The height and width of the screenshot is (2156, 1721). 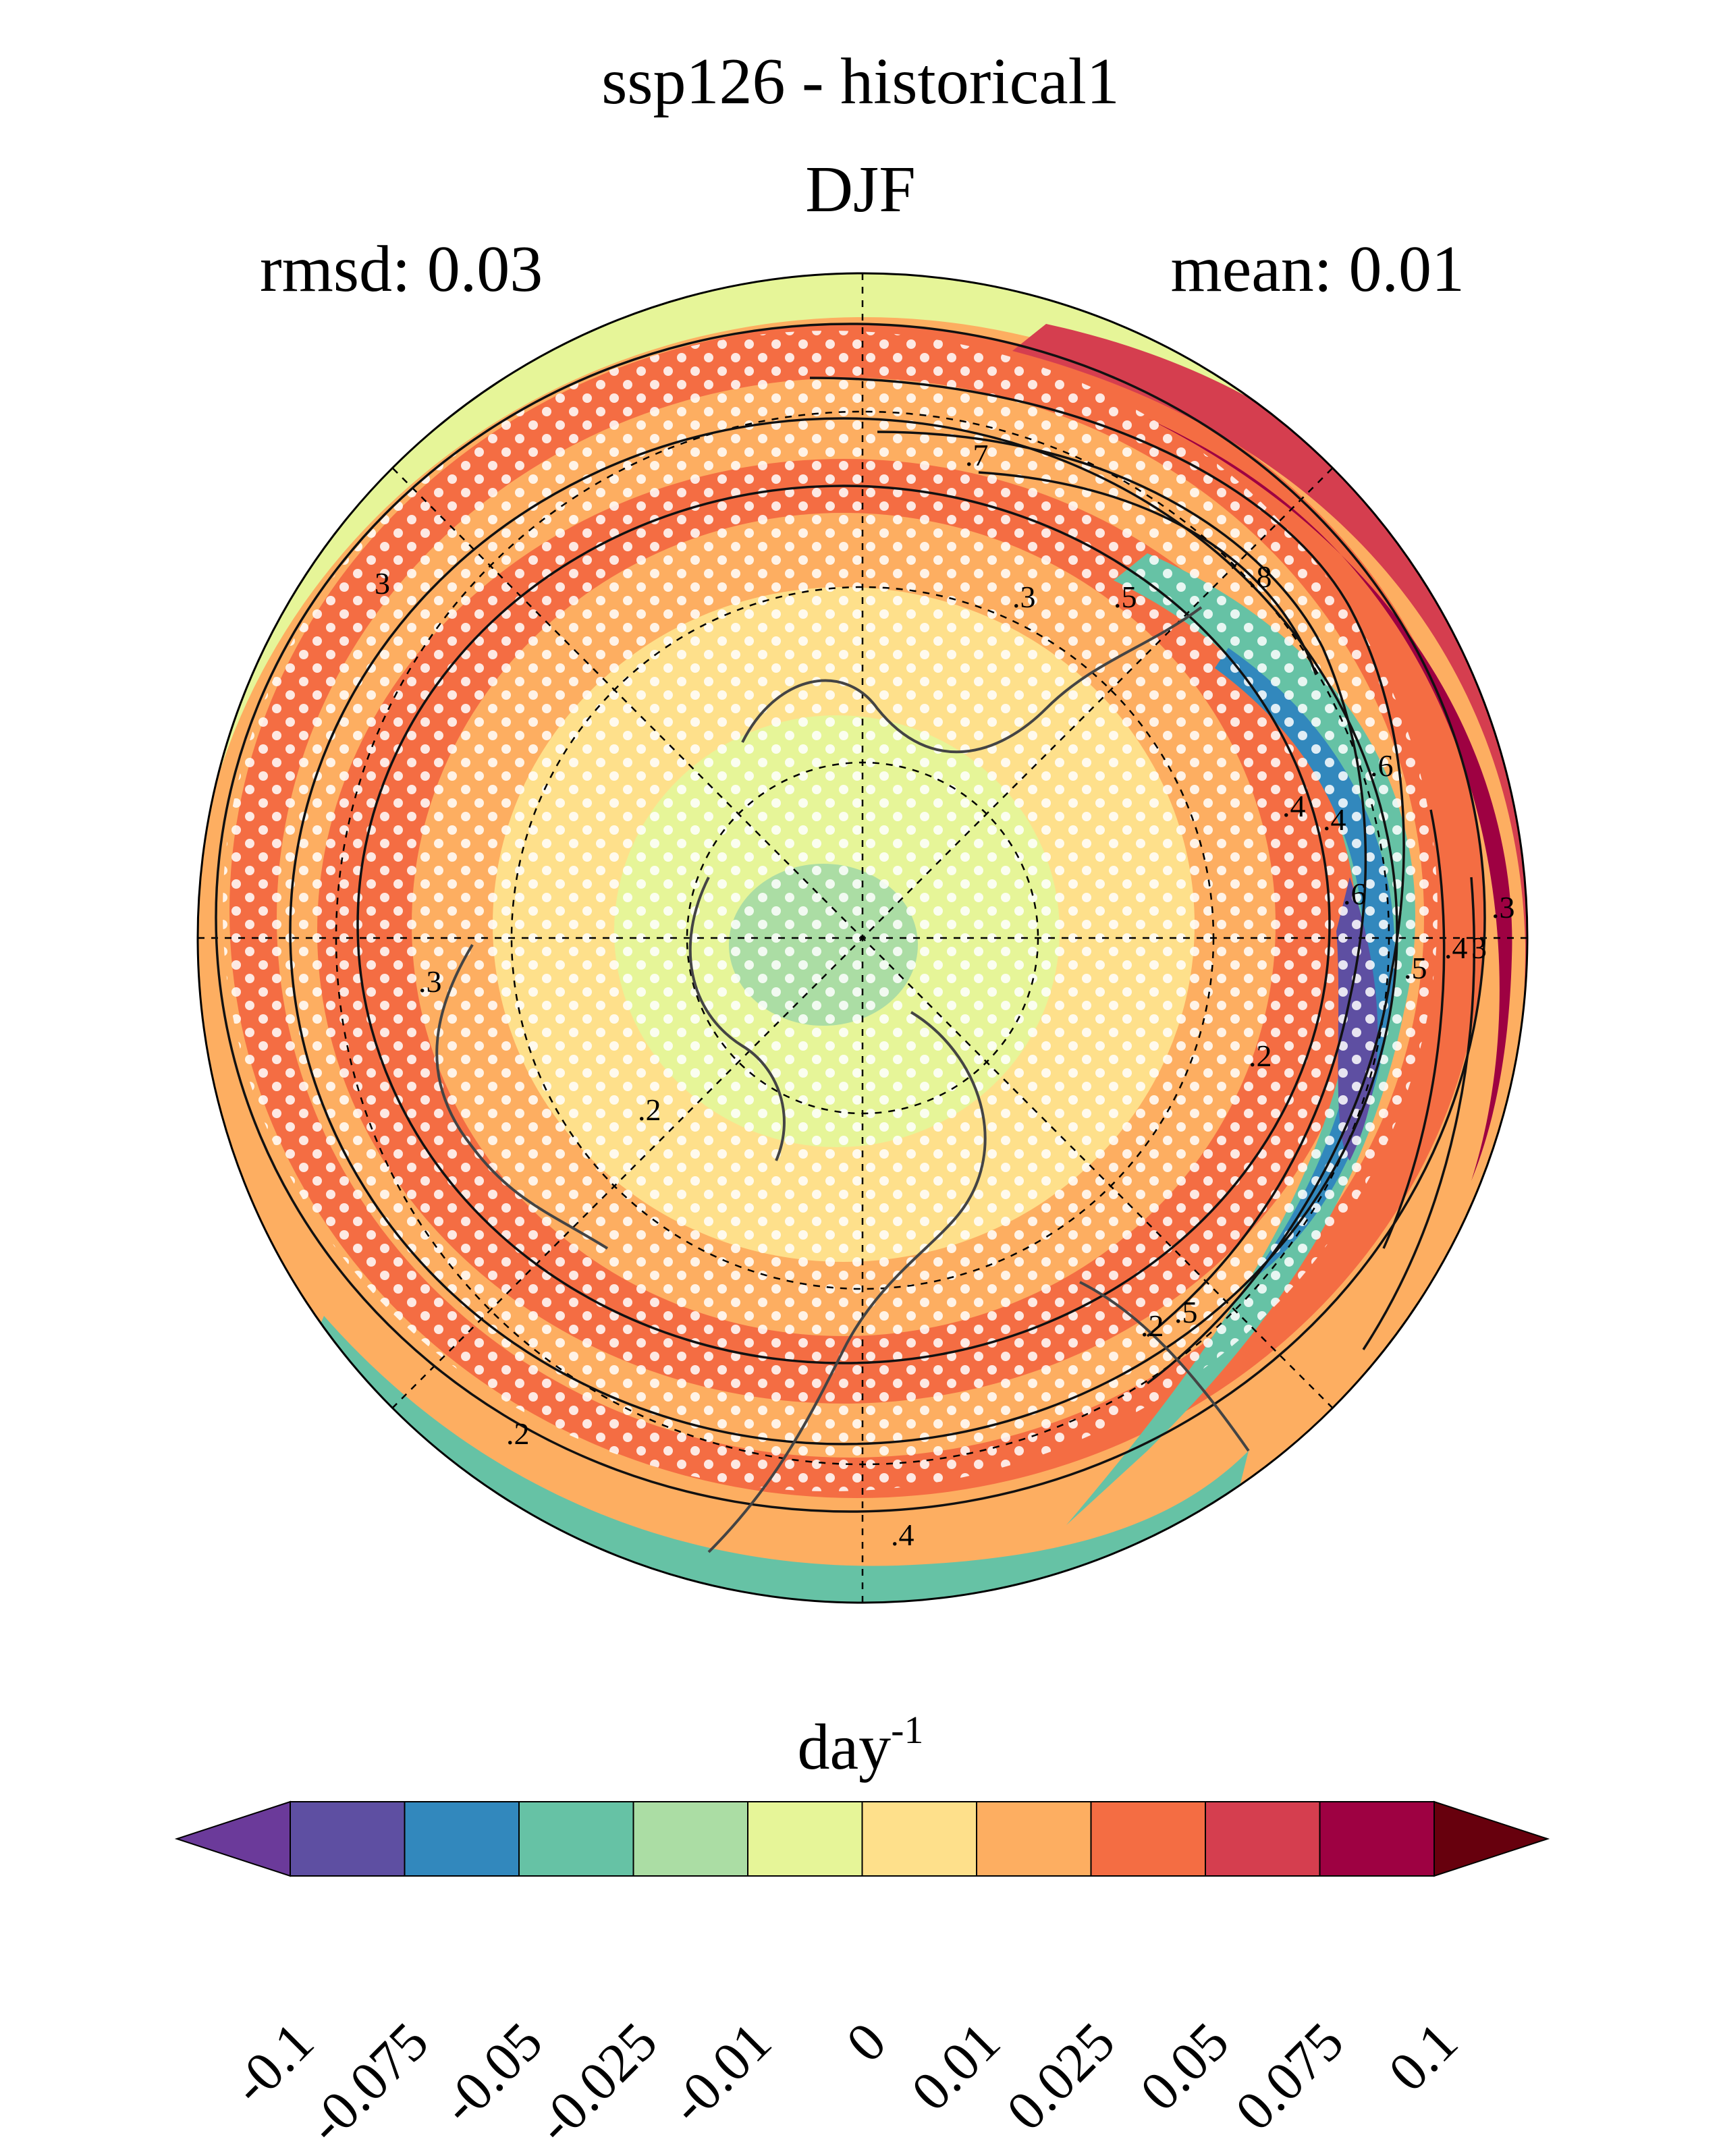 I want to click on colorbar-unit-exponent: -1, so click(x=907, y=1730).